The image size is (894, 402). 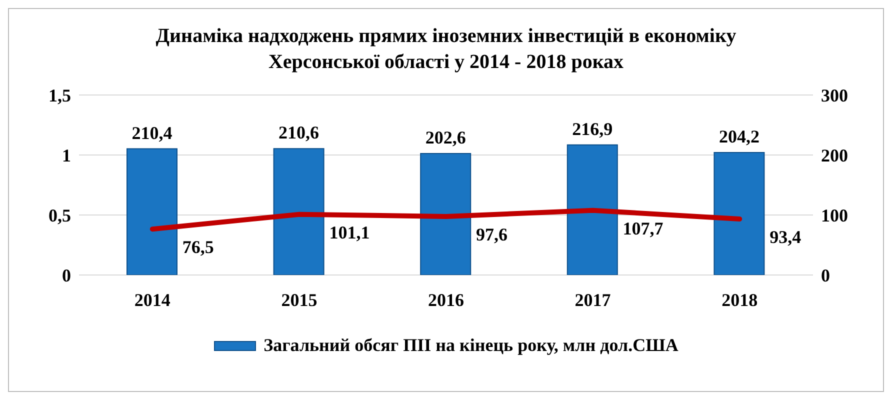 What do you see at coordinates (299, 300) in the screenshot?
I see `x-tick-label: 2015` at bounding box center [299, 300].